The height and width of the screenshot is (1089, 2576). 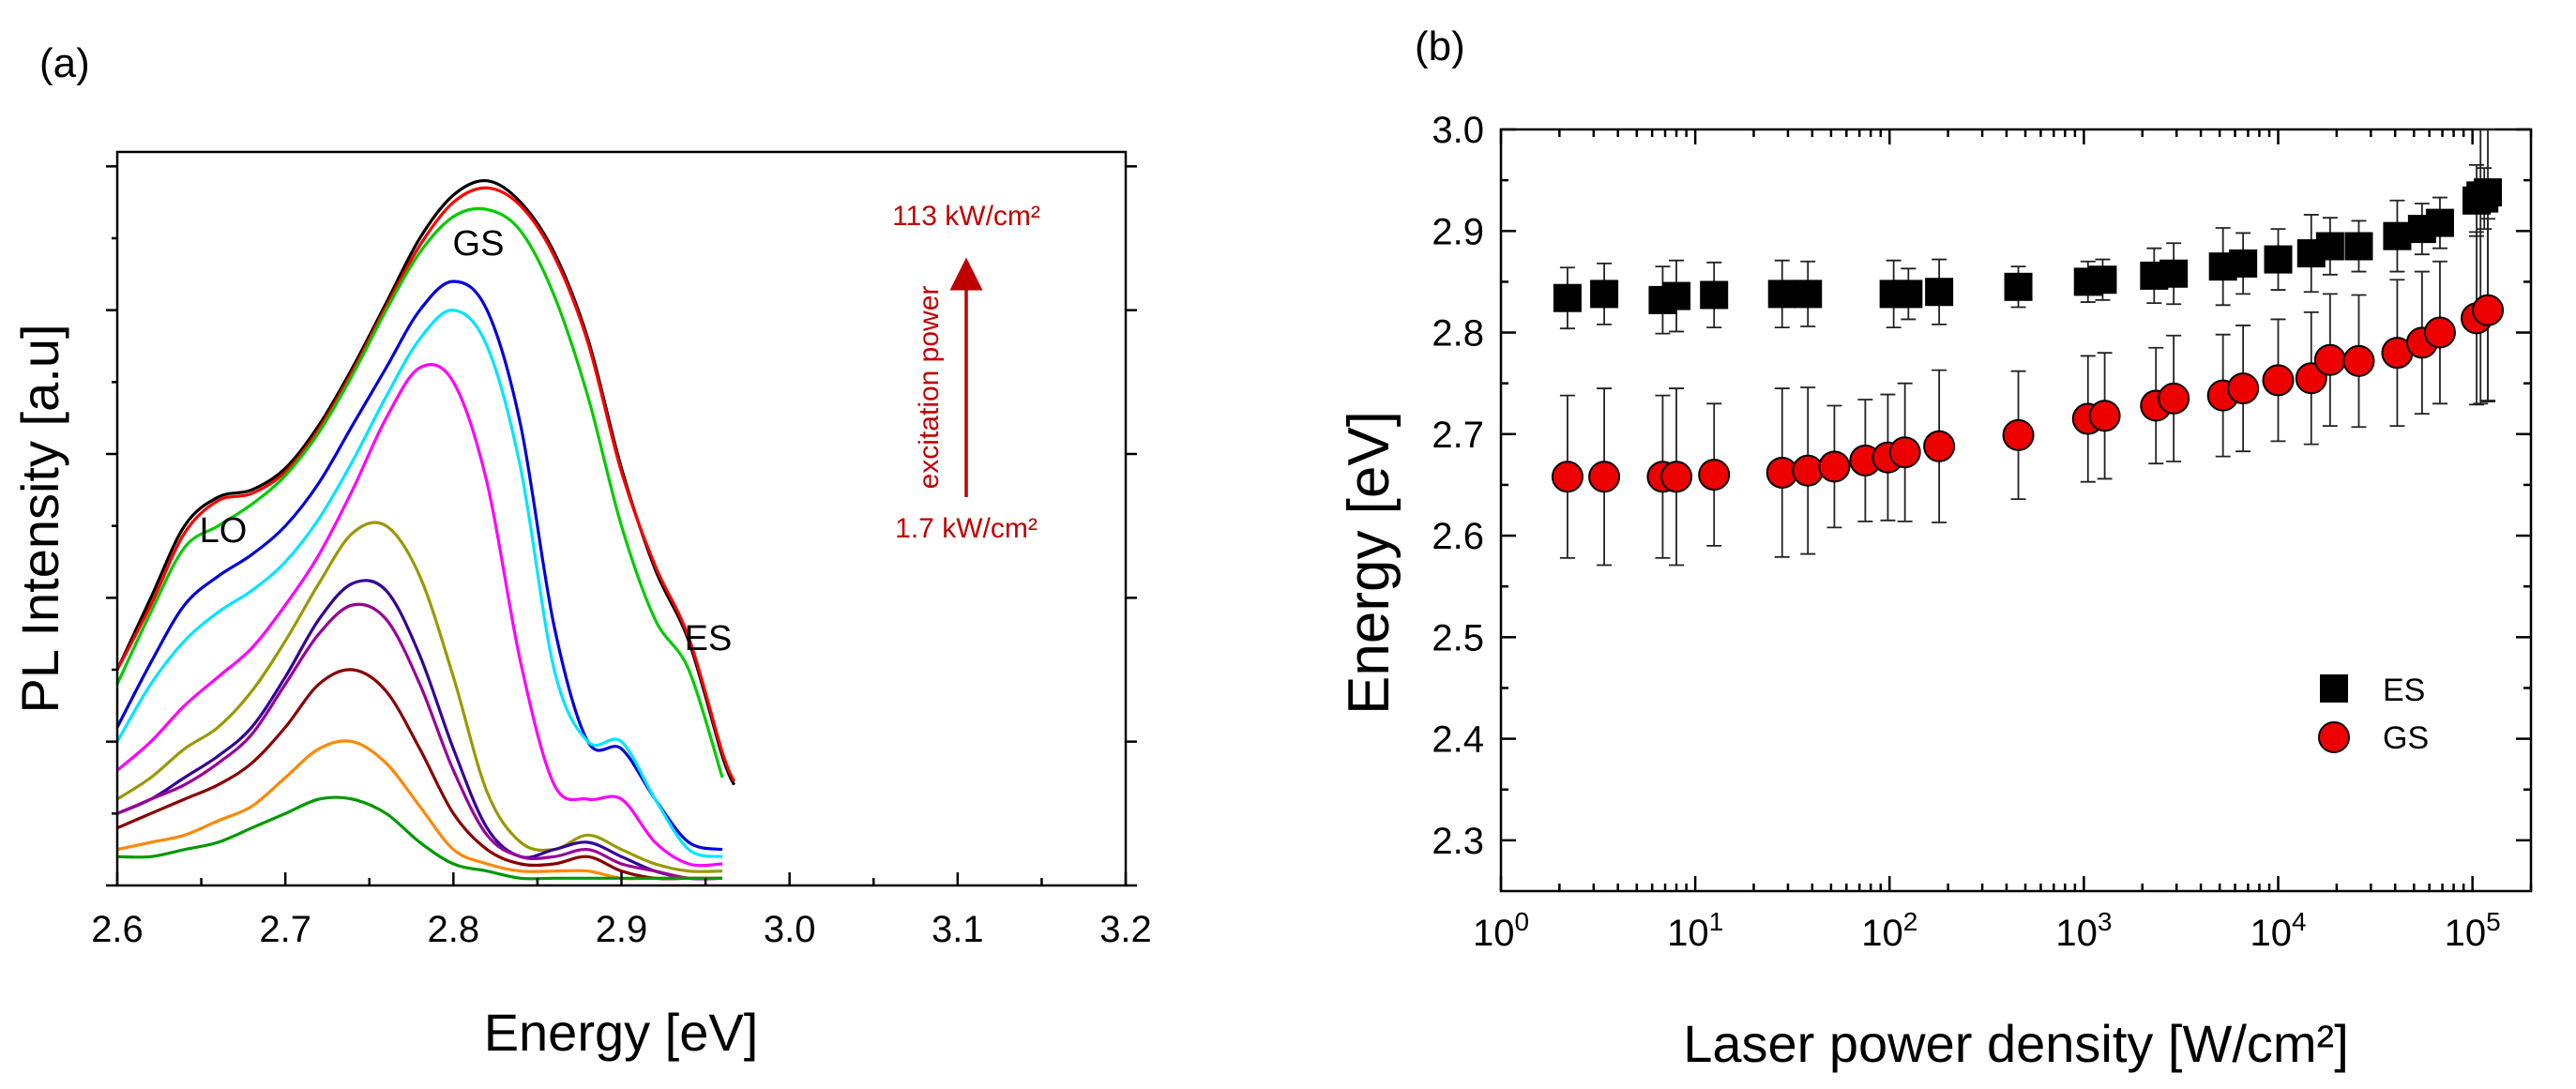 What do you see at coordinates (1440, 46) in the screenshot?
I see `panel-b-label: (b)` at bounding box center [1440, 46].